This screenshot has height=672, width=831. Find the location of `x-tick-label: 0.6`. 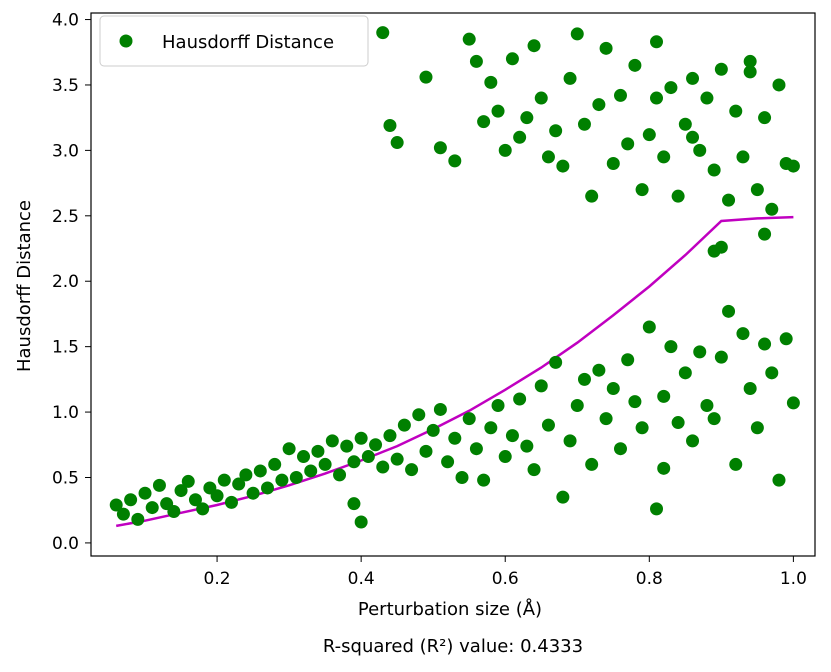

x-tick-label: 0.6 is located at coordinates (505, 579).